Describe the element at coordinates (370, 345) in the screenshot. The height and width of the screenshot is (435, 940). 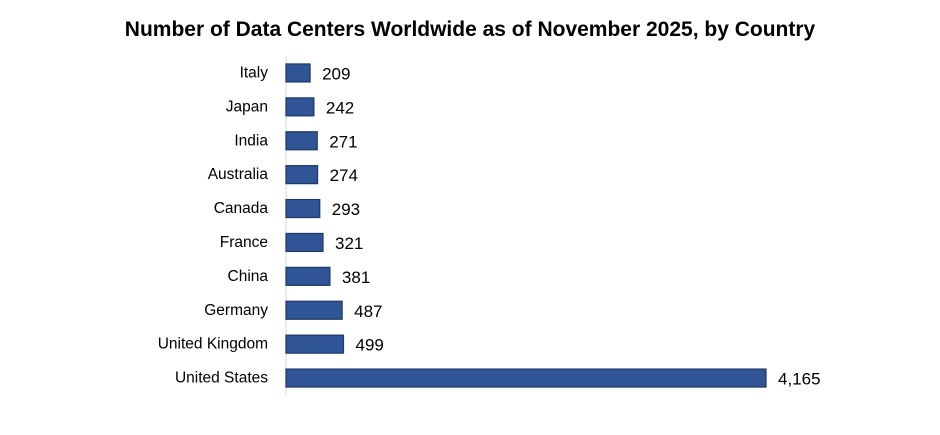
I see `bar-value-label: 499` at that location.